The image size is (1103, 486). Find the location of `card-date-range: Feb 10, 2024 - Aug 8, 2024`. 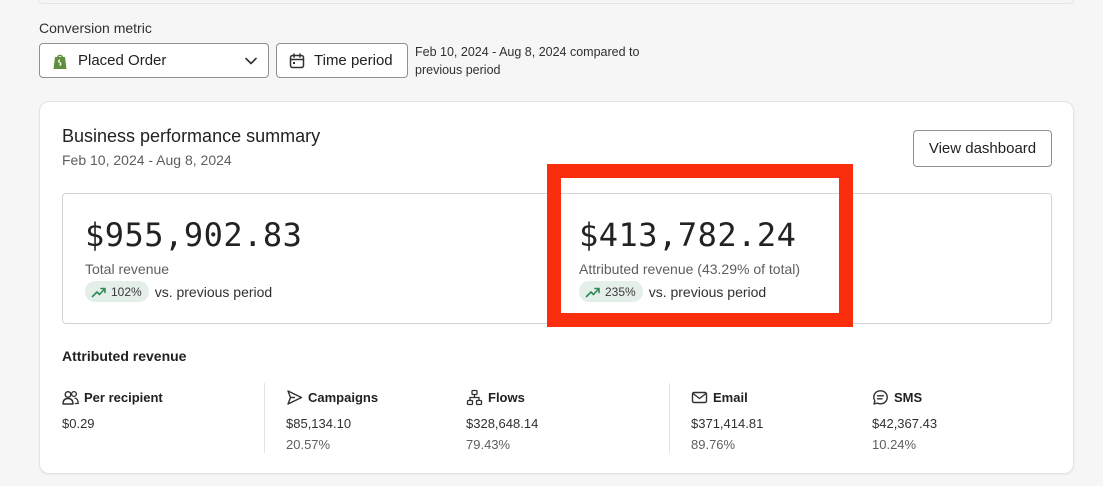

card-date-range: Feb 10, 2024 - Aug 8, 2024 is located at coordinates (147, 160).